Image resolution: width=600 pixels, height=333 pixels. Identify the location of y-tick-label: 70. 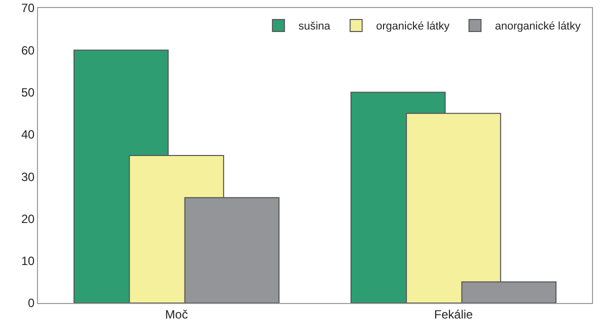
(28, 8).